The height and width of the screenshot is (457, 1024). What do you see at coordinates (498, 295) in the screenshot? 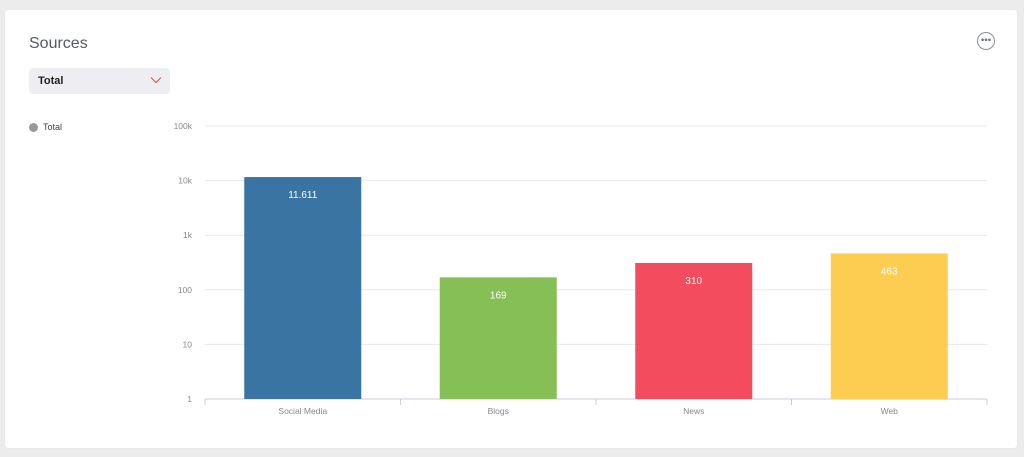
I see `bar-value-label: 169` at bounding box center [498, 295].